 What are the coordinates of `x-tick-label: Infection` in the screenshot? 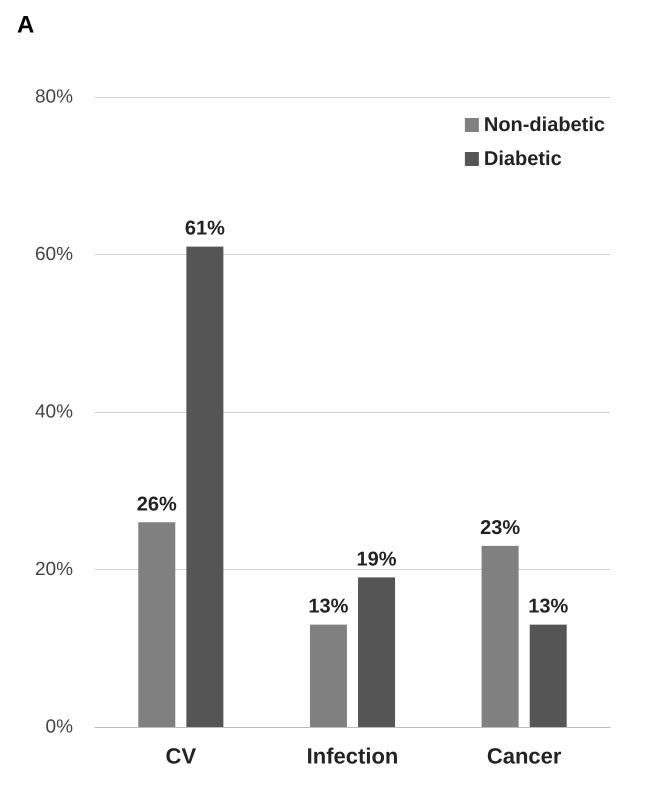 It's located at (352, 756).